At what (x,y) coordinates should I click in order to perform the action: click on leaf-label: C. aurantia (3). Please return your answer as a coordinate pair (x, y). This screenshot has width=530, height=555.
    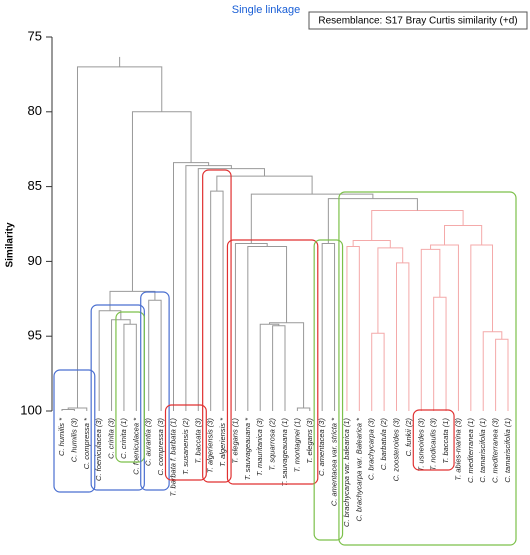
    Looking at the image, I should click on (148, 441).